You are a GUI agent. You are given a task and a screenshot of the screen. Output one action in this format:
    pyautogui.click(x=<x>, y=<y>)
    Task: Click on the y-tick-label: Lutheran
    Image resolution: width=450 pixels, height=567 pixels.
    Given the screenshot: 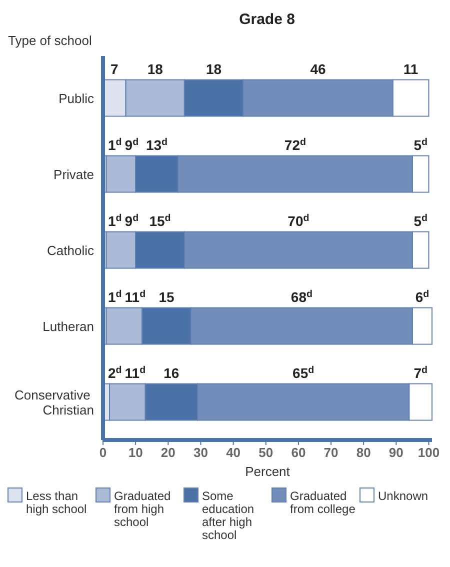 What is the action you would take?
    pyautogui.click(x=68, y=326)
    